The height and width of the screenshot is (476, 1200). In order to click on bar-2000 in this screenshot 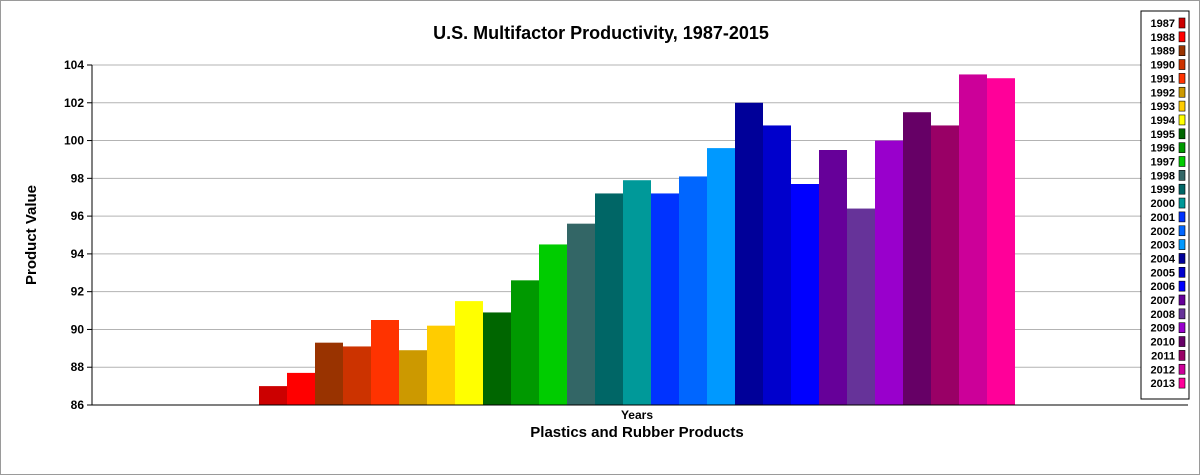, I will do `click(637, 292)`.